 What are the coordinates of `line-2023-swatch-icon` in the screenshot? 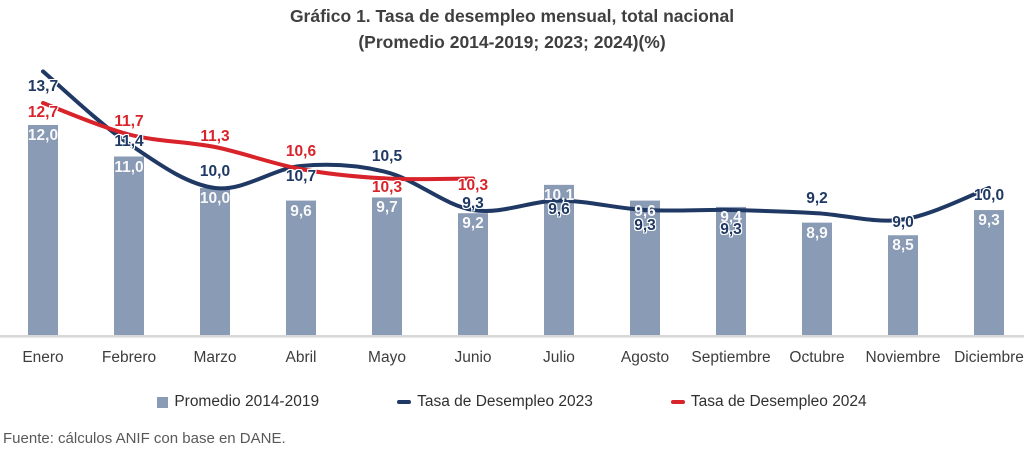 It's located at (404, 402).